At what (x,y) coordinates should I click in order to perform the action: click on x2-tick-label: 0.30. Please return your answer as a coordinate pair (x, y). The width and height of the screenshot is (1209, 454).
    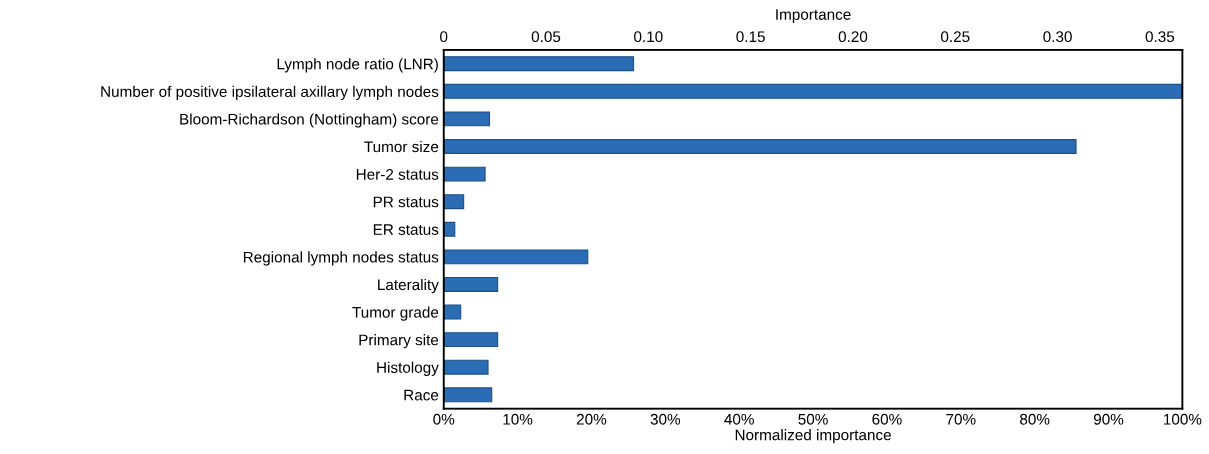
    Looking at the image, I should click on (1057, 37).